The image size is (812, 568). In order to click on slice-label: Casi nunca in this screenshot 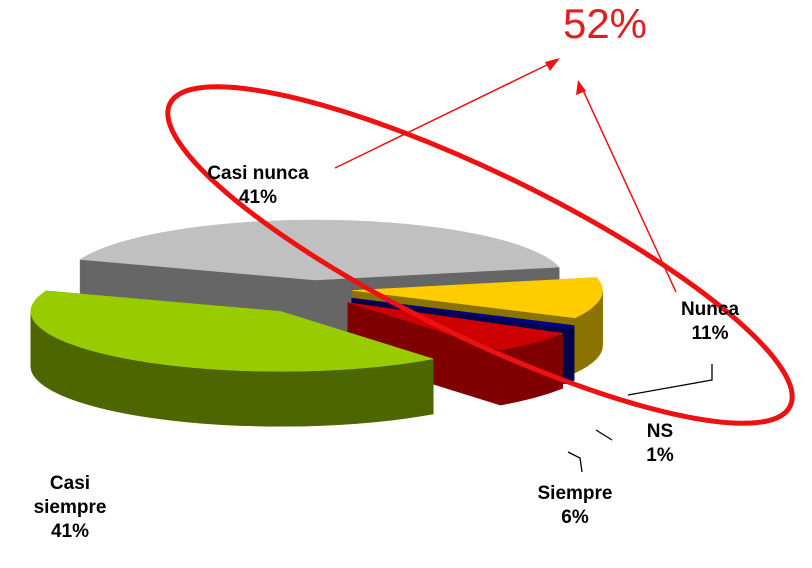, I will do `click(258, 173)`.